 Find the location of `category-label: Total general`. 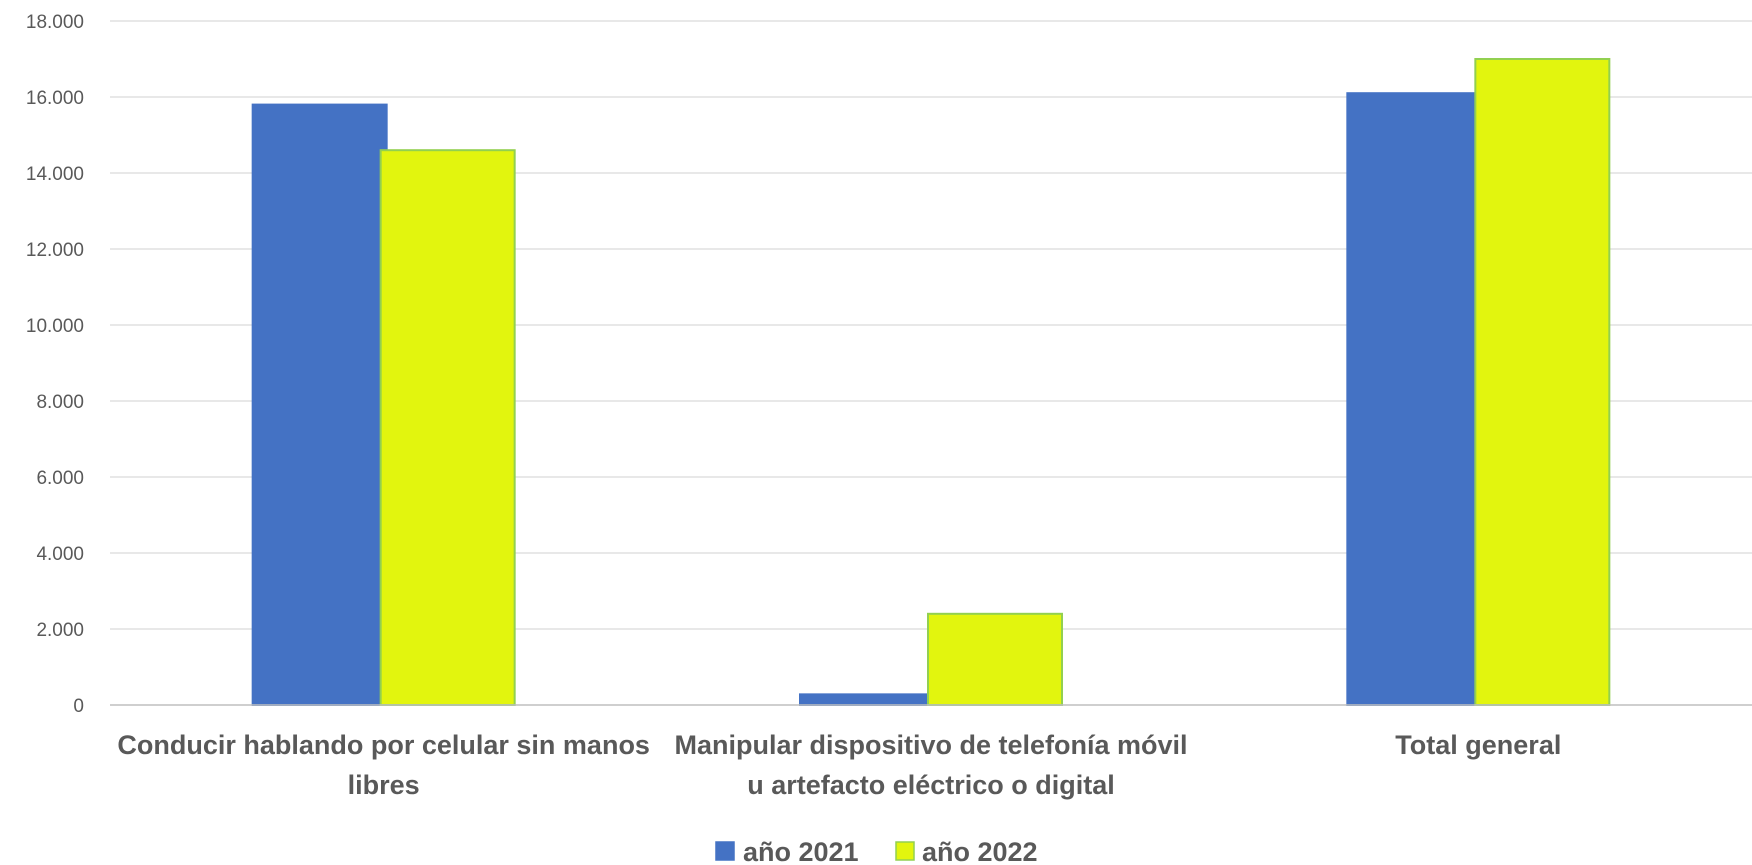

category-label: Total general is located at coordinates (1478, 745).